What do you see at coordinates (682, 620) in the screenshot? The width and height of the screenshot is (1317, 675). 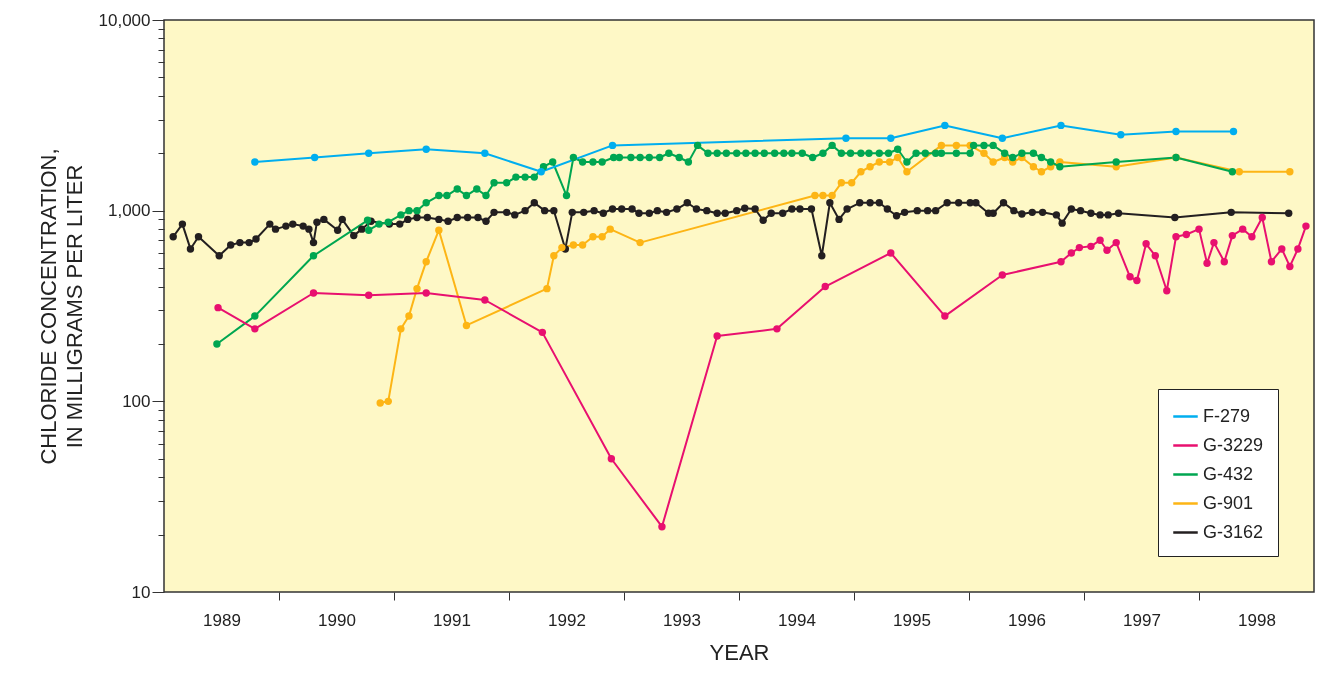 I see `x-tick-label: 1993` at bounding box center [682, 620].